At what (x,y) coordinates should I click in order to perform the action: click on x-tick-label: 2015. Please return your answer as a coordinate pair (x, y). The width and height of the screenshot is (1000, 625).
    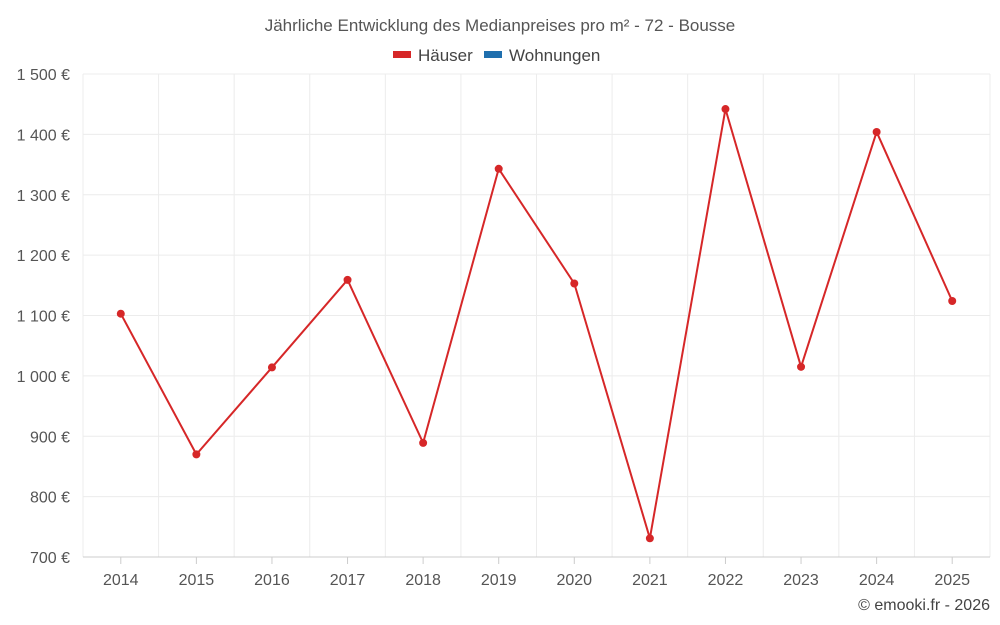
    Looking at the image, I should click on (197, 580).